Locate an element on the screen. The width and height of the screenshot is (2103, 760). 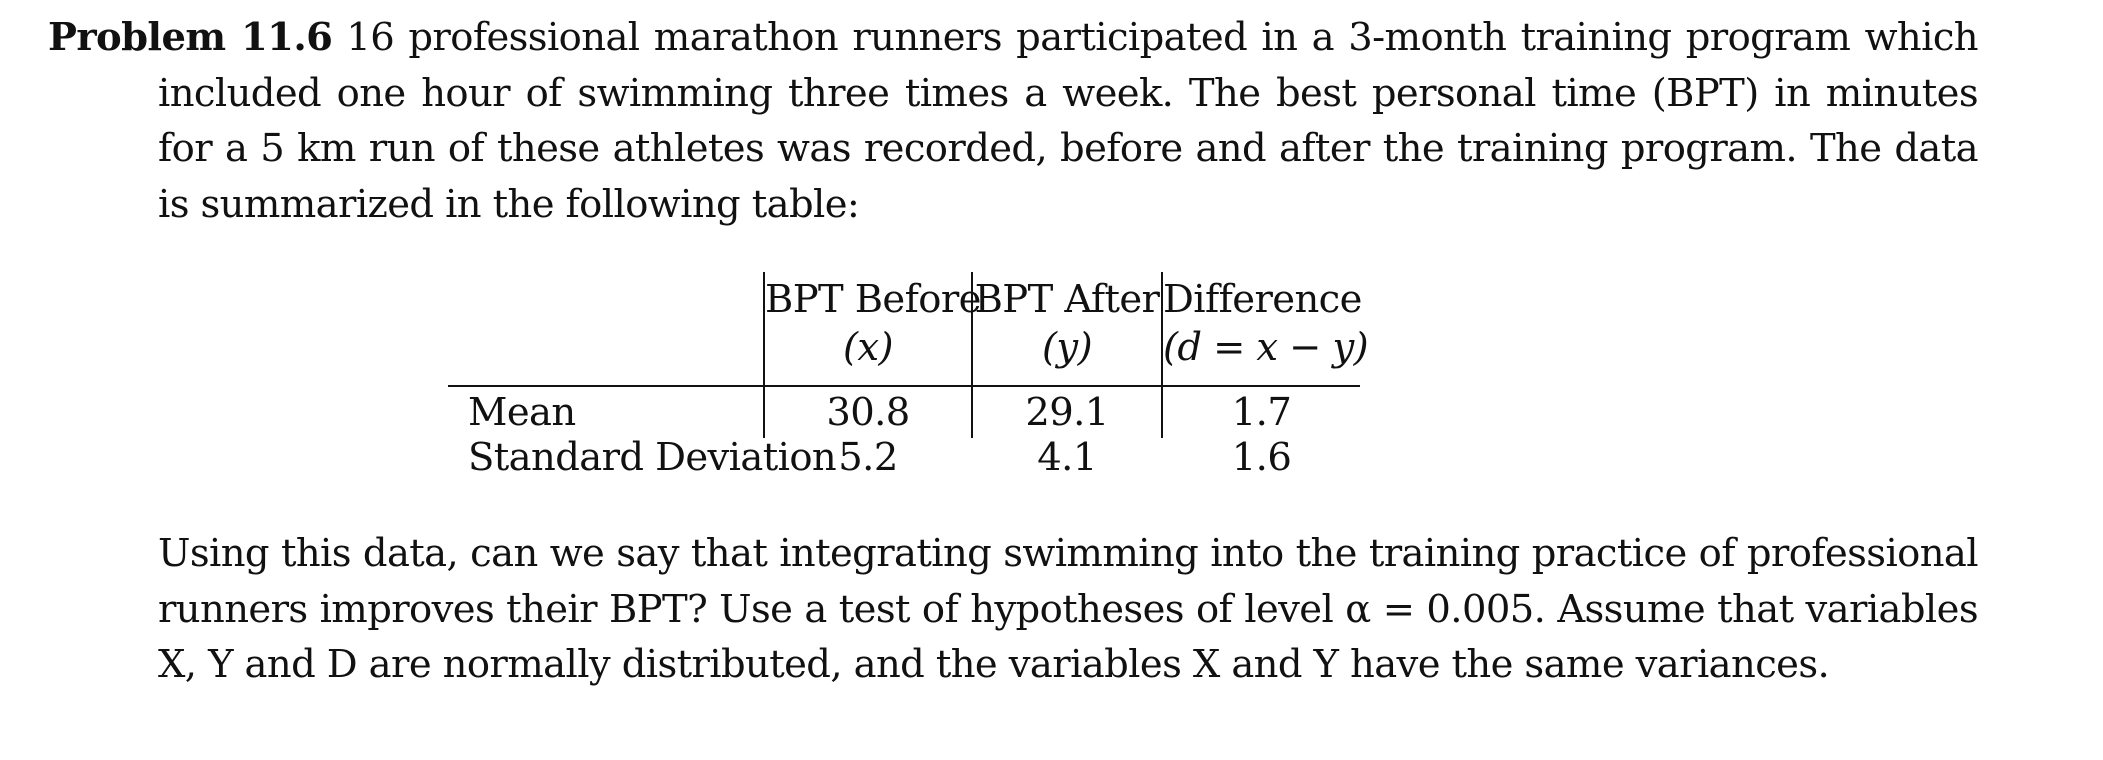
table-cell: 5.2 is located at coordinates (868, 457).